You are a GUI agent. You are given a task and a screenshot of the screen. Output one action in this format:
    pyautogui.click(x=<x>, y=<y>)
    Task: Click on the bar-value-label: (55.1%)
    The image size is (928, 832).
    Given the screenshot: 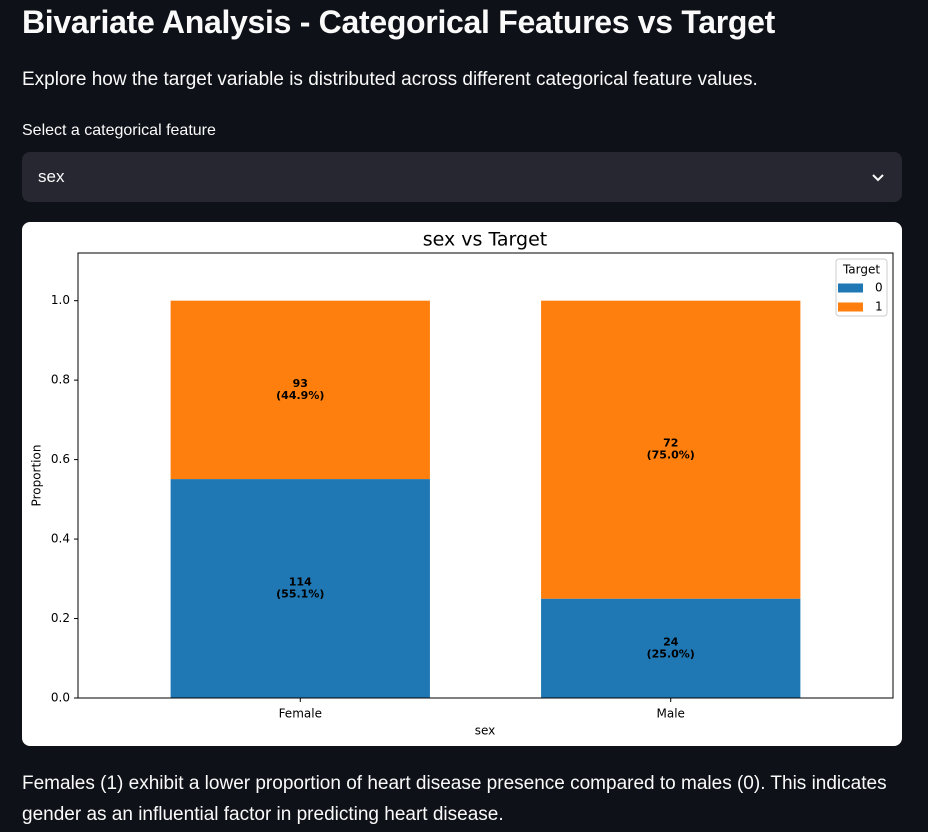 What is the action you would take?
    pyautogui.click(x=300, y=594)
    